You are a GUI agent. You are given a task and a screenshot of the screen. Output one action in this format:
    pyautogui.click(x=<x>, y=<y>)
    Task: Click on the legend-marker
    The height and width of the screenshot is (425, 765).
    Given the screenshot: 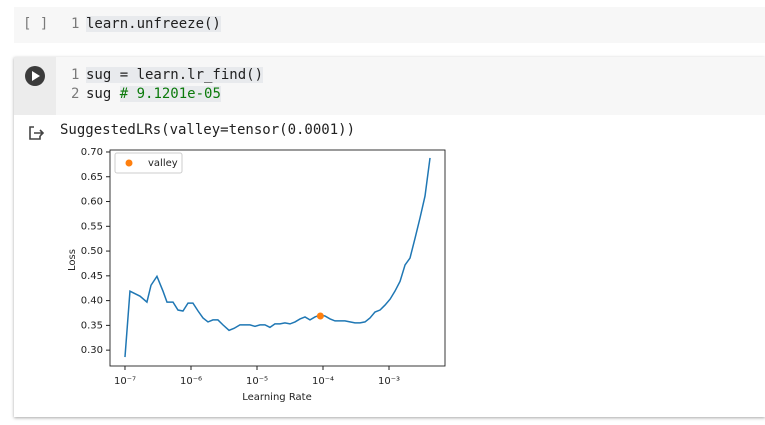 What is the action you would take?
    pyautogui.click(x=129, y=163)
    